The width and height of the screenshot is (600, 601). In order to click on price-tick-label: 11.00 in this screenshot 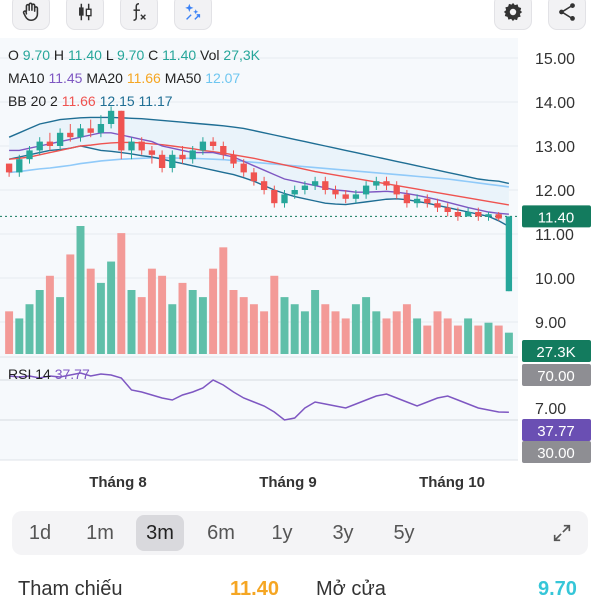, I will do `click(554, 235)`.